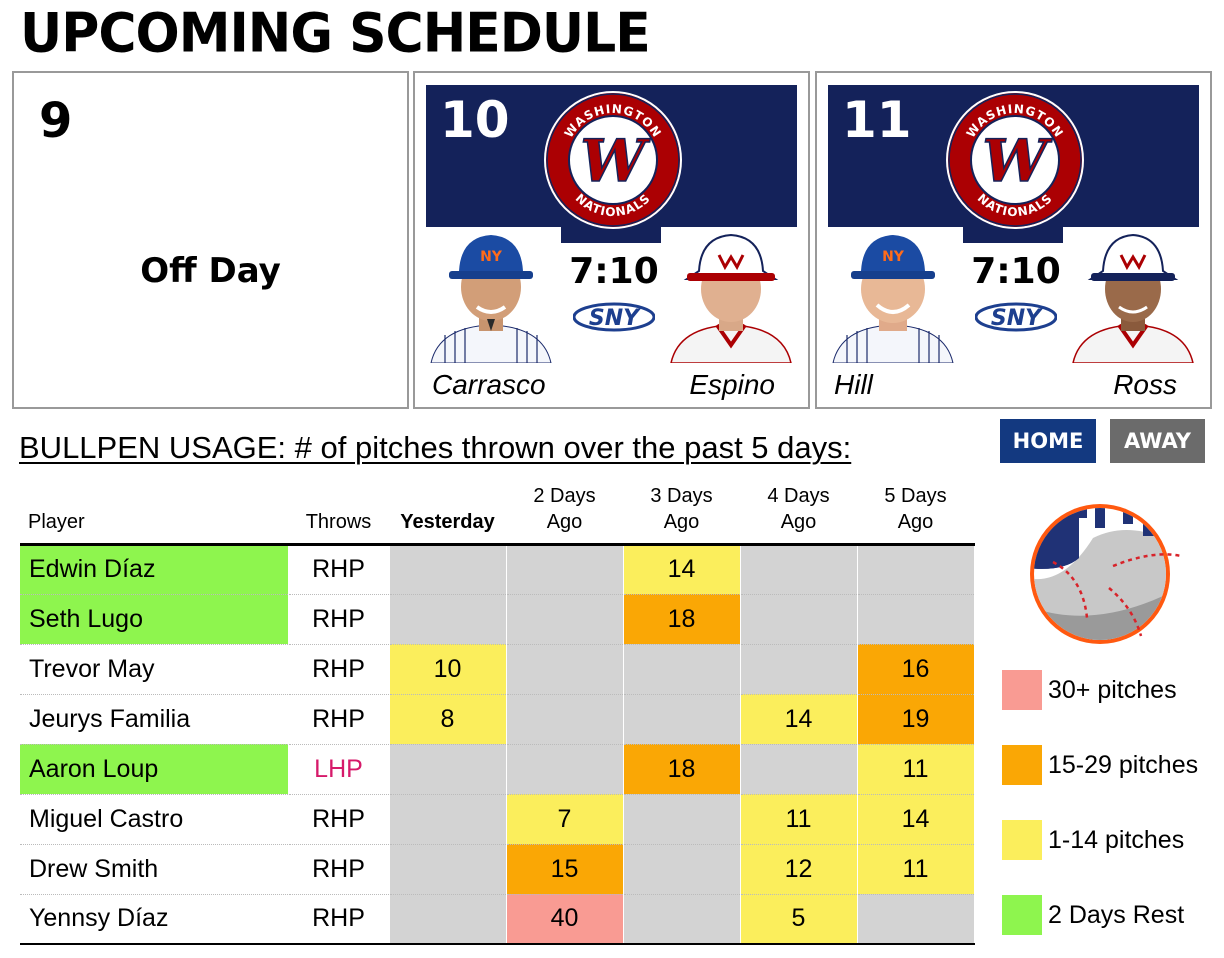 The height and width of the screenshot is (958, 1224). Describe the element at coordinates (1112, 689) in the screenshot. I see `legend-label: 30+ pitches` at that location.